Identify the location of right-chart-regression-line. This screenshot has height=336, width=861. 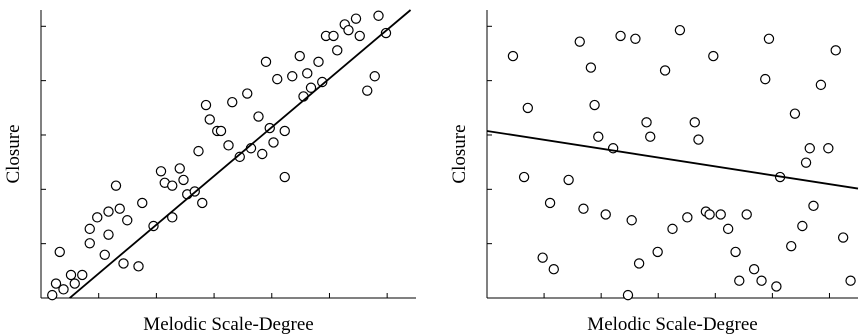
(672, 160).